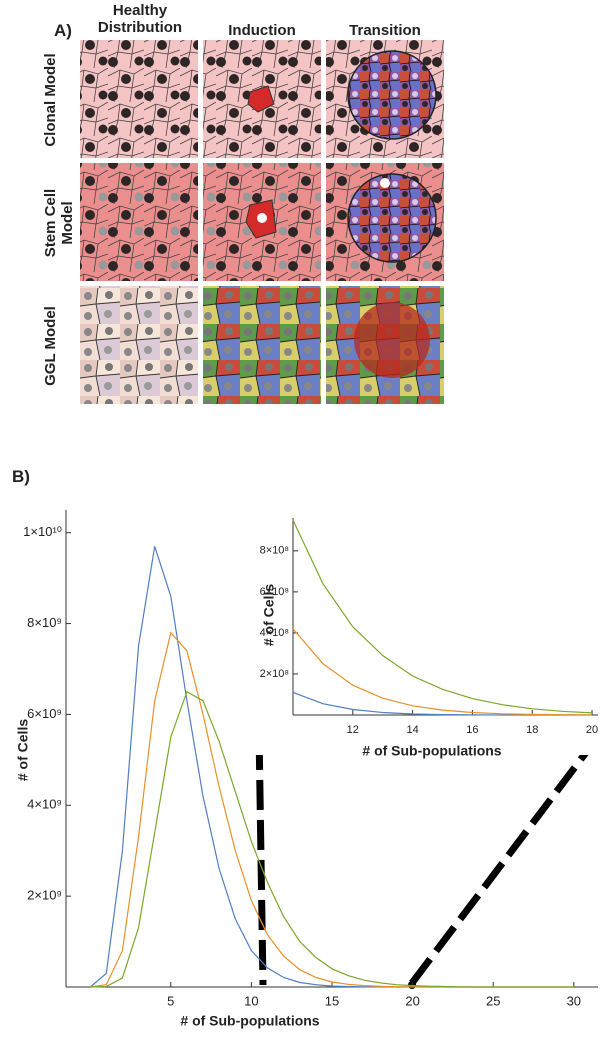 Image resolution: width=606 pixels, height=1048 pixels. Describe the element at coordinates (353, 730) in the screenshot. I see `x-tick-label: 12` at that location.